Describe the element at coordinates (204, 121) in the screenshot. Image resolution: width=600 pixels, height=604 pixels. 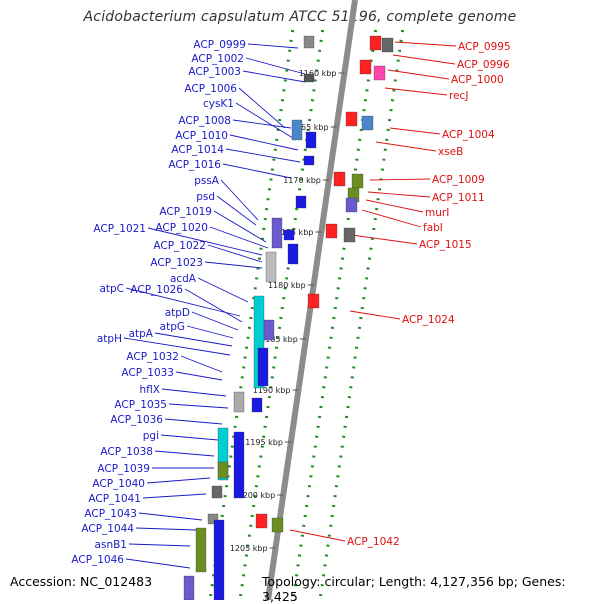
I see `left-gene-label: ACP_1008` at that location.